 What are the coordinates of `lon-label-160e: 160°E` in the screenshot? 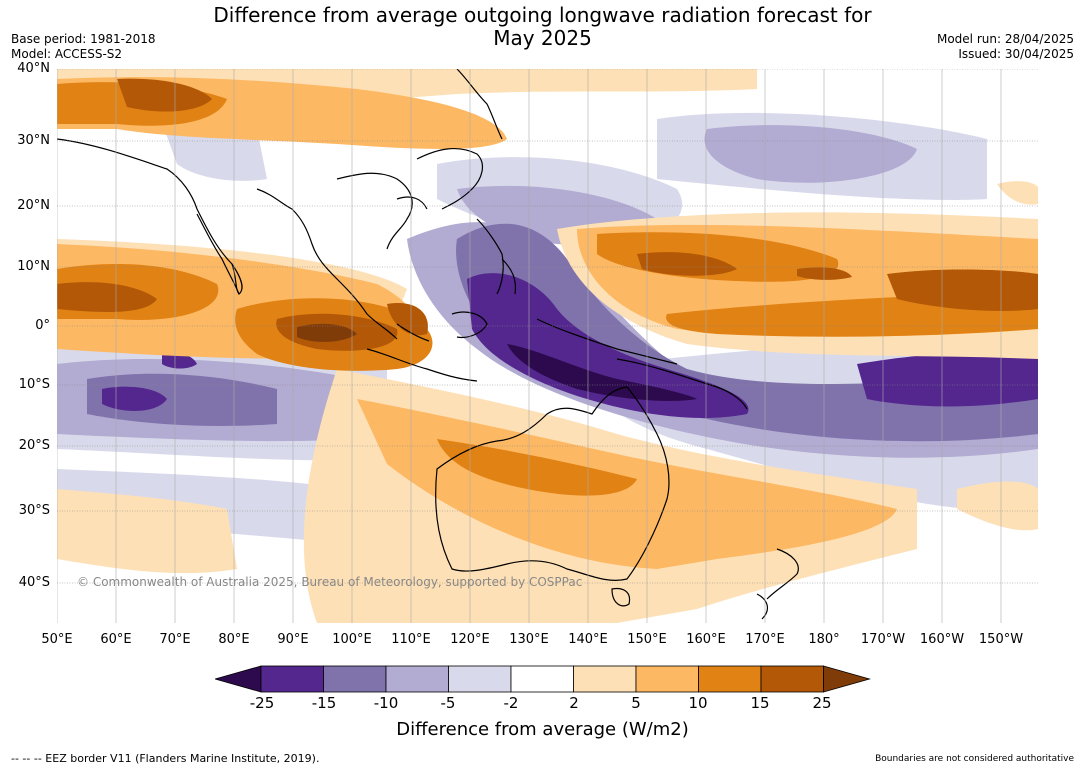 It's located at (706, 639).